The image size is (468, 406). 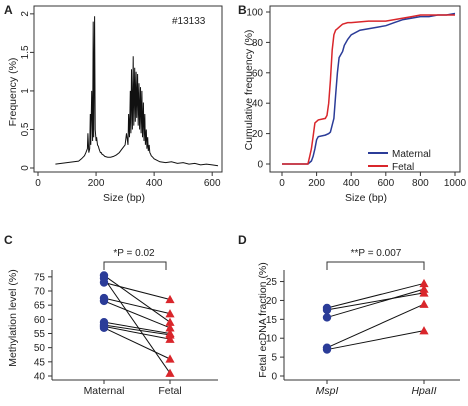 I want to click on panel-b-xtick-label: 800, so click(x=420, y=183).